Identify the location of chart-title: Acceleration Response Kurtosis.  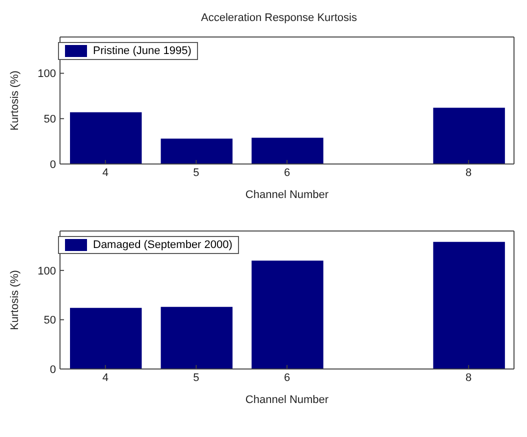
(279, 18).